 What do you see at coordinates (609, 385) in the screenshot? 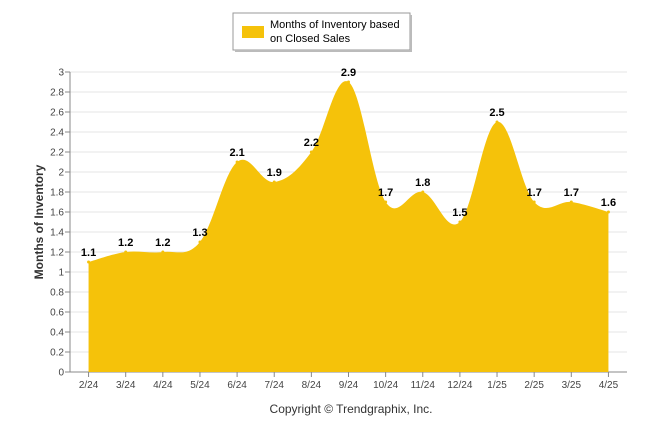
I see `x-tick-label: 4/25` at bounding box center [609, 385].